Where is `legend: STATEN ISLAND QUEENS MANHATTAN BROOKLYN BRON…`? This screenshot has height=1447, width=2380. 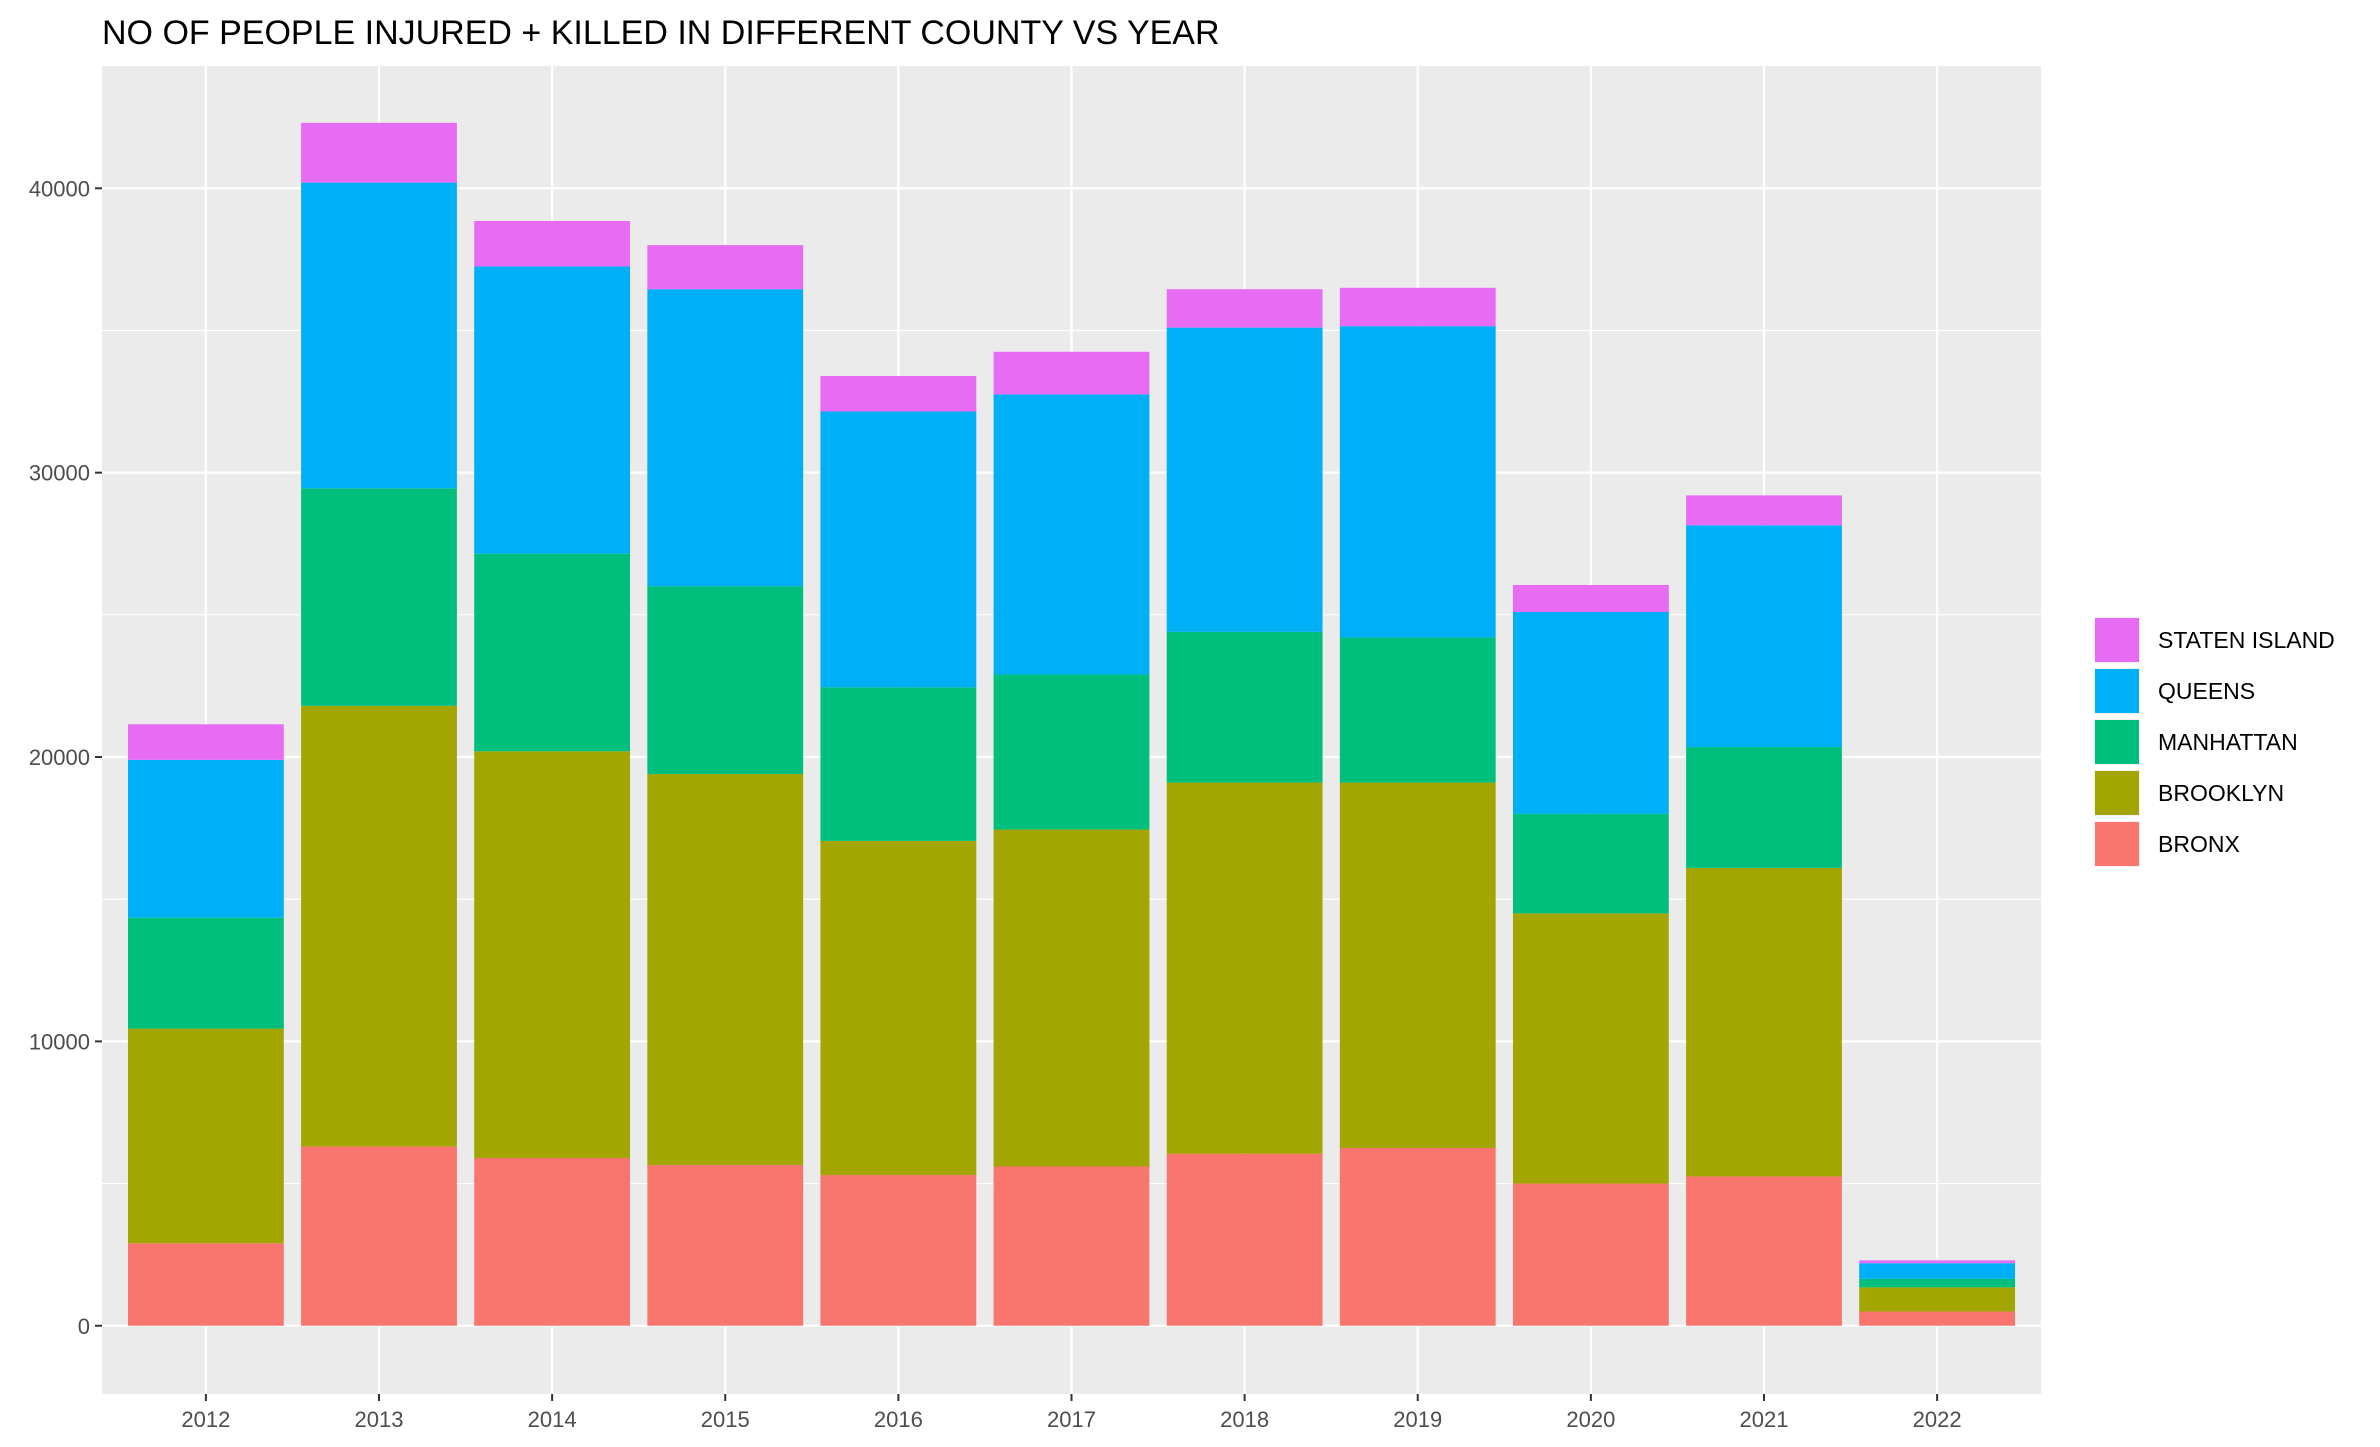
legend: STATEN ISLAND QUEENS MANHATTAN BROOKLYN BRON… is located at coordinates (2214, 742).